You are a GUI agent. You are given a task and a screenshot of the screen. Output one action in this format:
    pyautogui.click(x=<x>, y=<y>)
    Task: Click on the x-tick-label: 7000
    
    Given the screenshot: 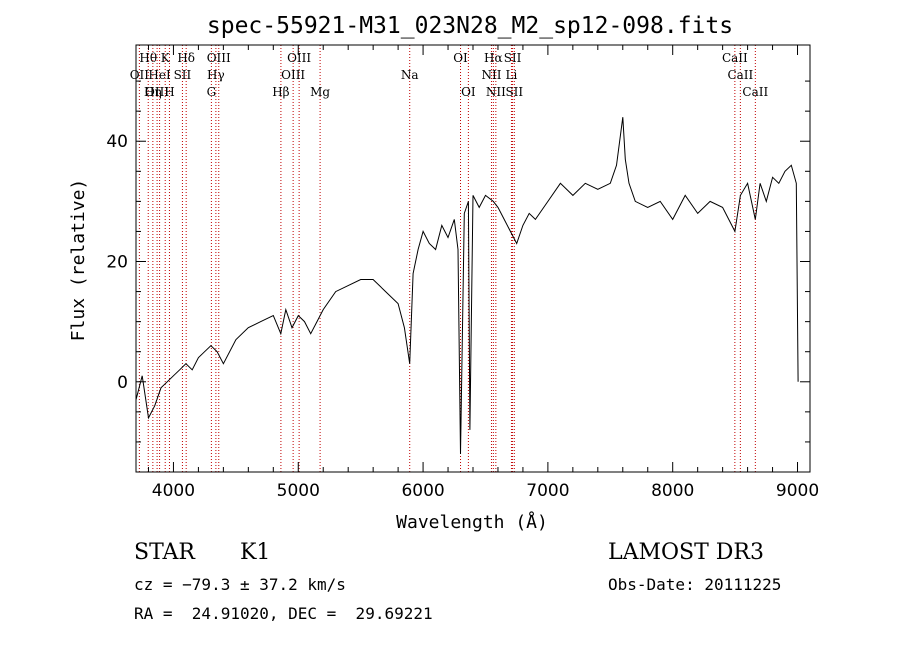 What is the action you would take?
    pyautogui.click(x=547, y=491)
    